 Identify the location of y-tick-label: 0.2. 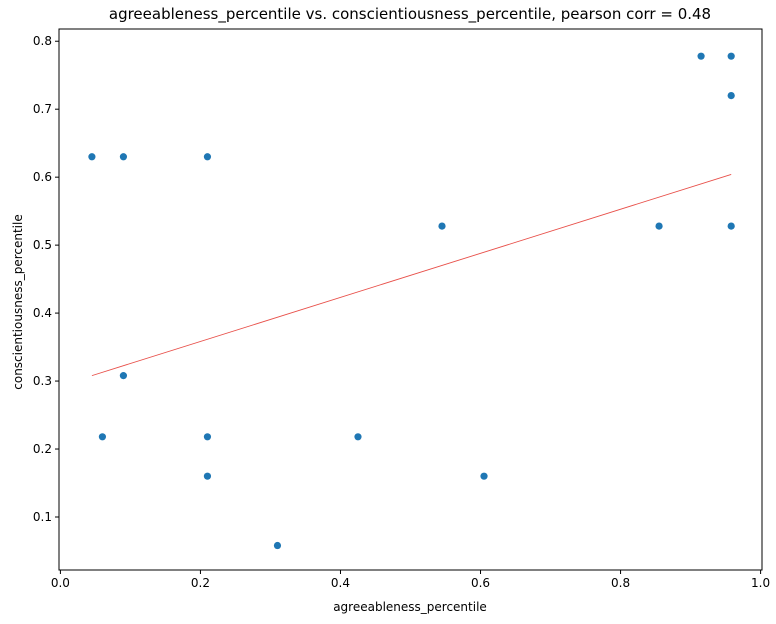
(42, 449).